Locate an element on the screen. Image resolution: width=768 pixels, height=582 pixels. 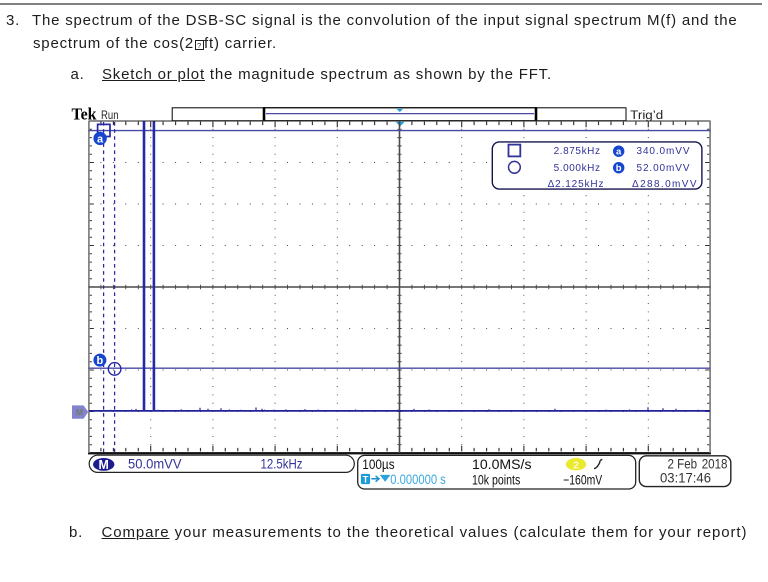
svg-text: Δ2.125kHz is located at coordinates (576, 184).